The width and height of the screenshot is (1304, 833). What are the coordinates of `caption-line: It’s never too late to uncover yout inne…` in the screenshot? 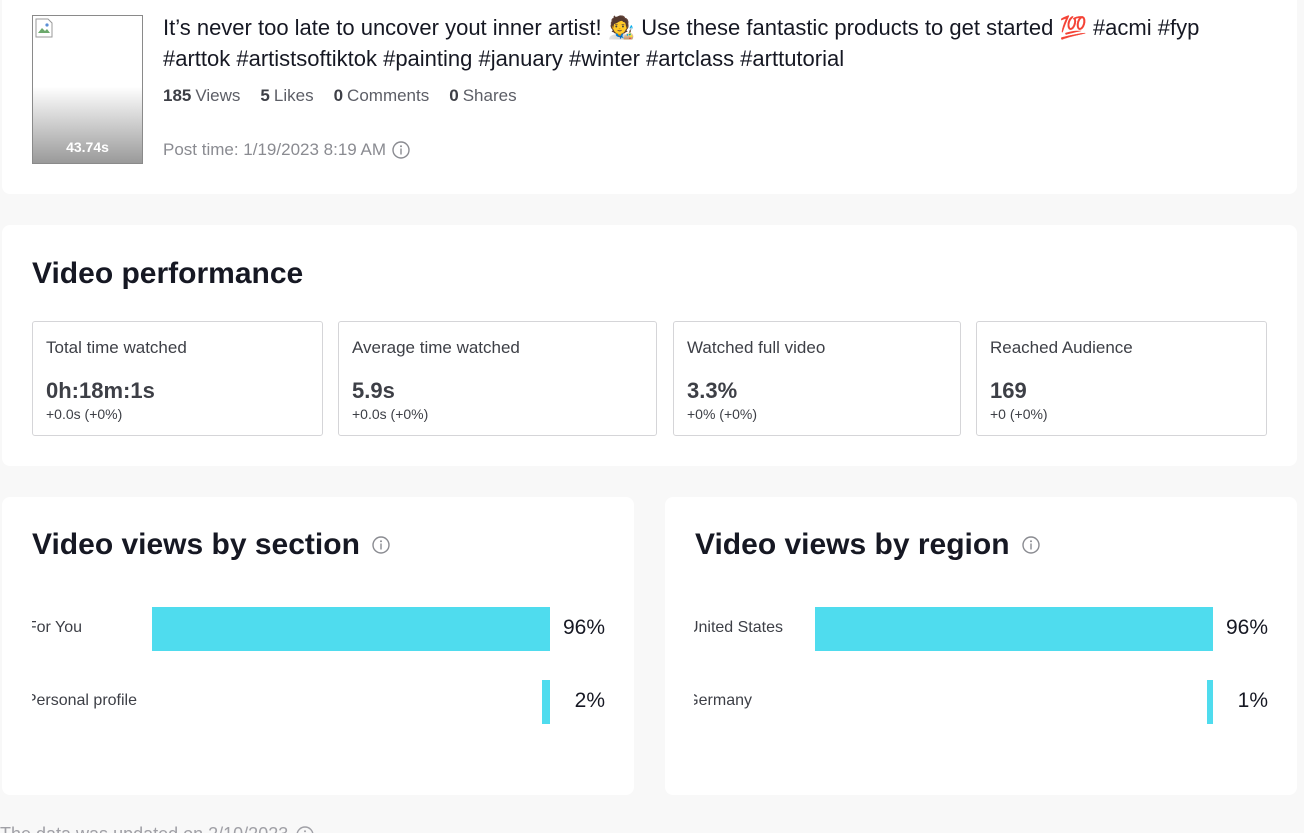 It's located at (681, 27).